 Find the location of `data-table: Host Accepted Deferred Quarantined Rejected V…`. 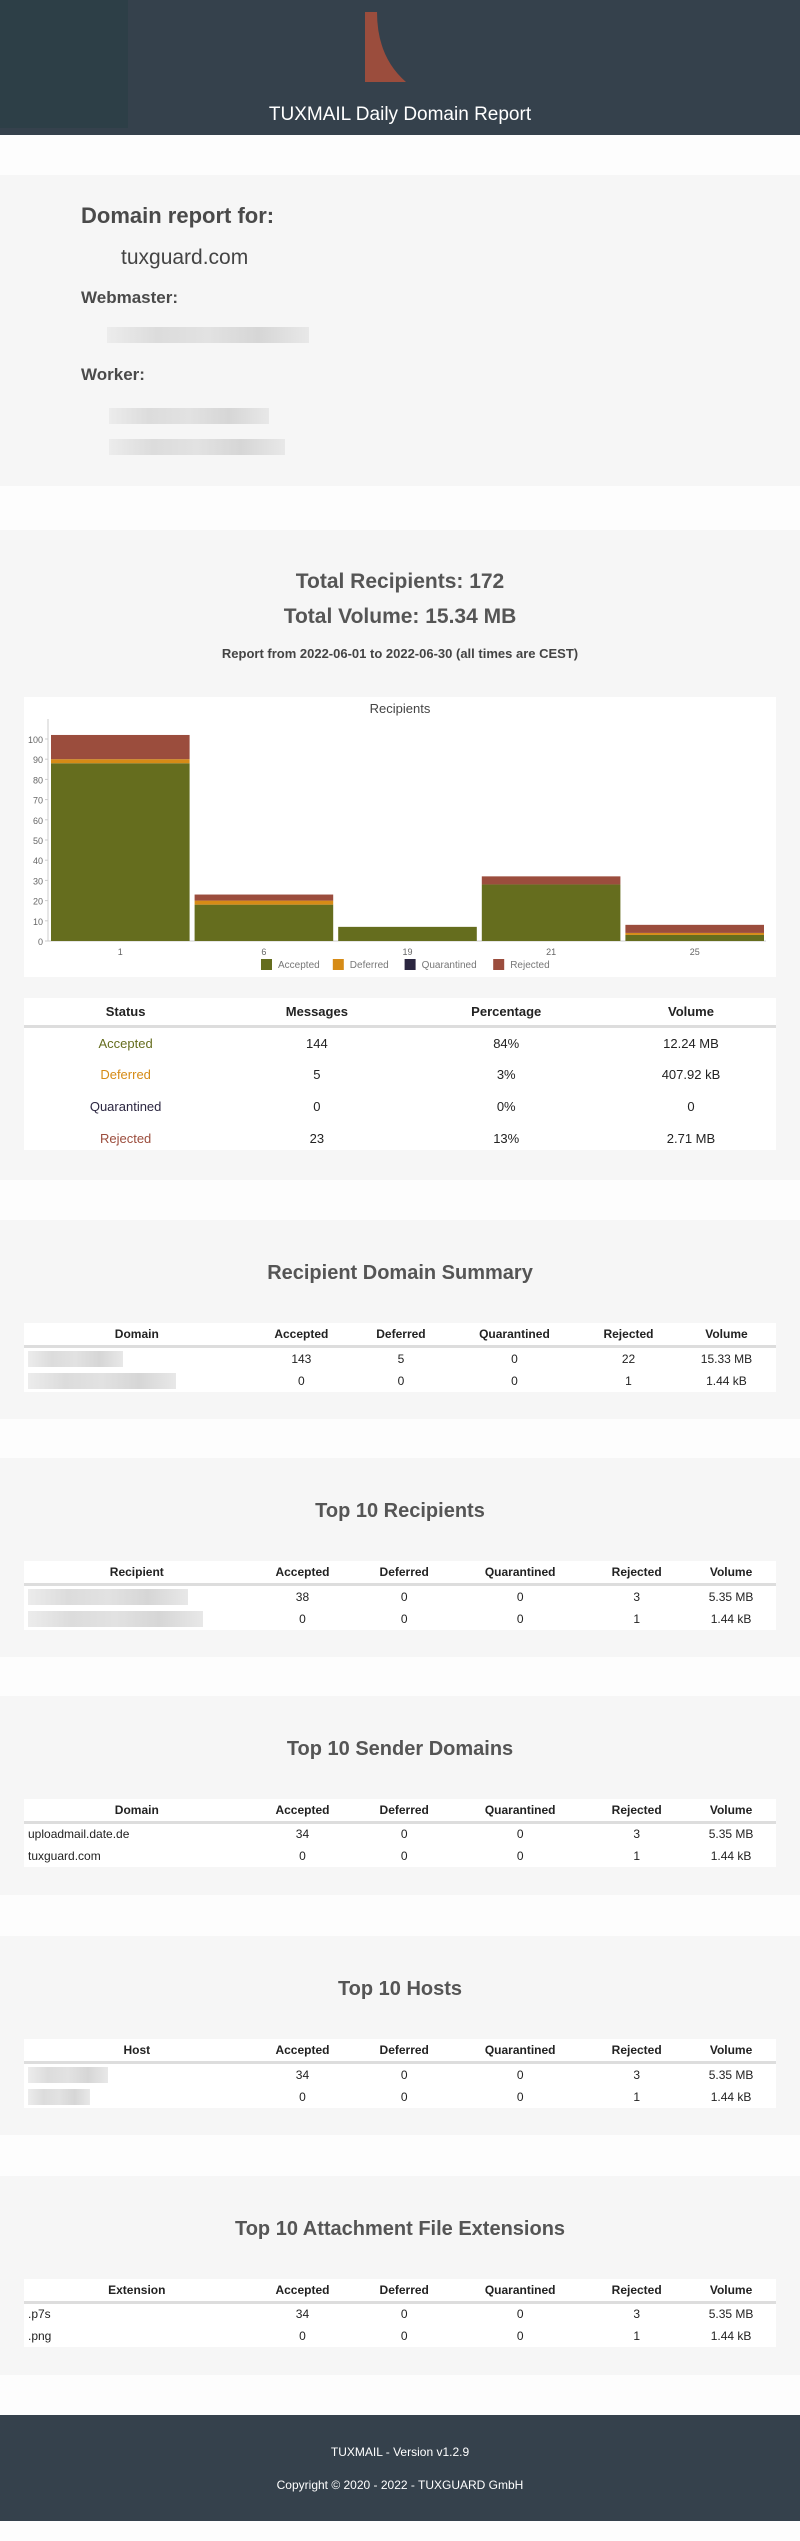

data-table: Host Accepted Deferred Quarantined Rejected V… is located at coordinates (400, 2073).